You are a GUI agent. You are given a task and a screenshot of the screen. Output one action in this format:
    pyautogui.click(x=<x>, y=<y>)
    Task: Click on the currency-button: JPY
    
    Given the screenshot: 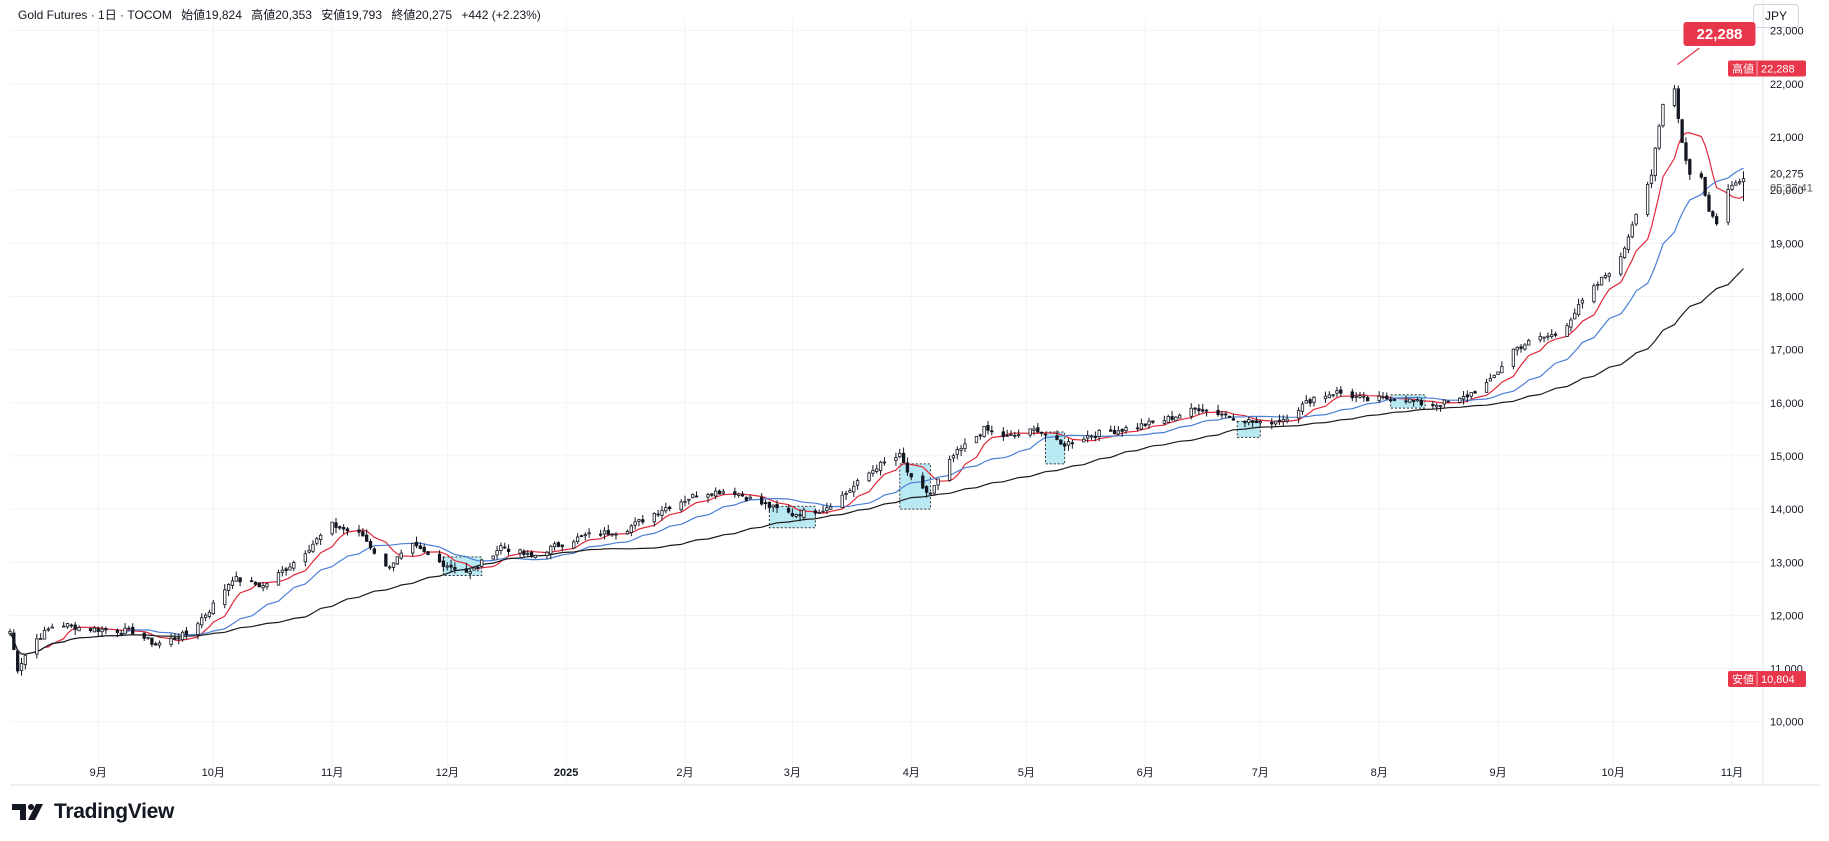 What is the action you would take?
    pyautogui.click(x=1776, y=16)
    